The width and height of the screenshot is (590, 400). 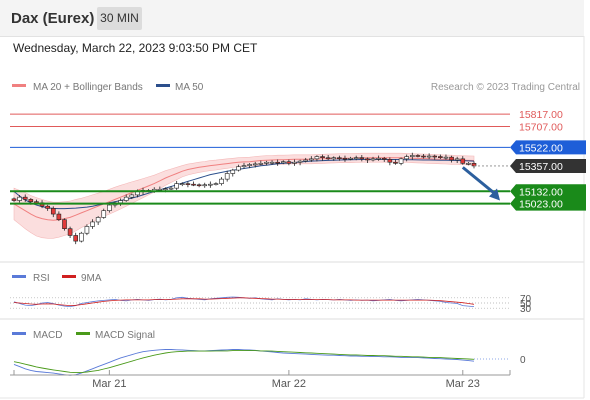 I want to click on chart-header: Dax (Eurex) 30 MIN, so click(x=292, y=18).